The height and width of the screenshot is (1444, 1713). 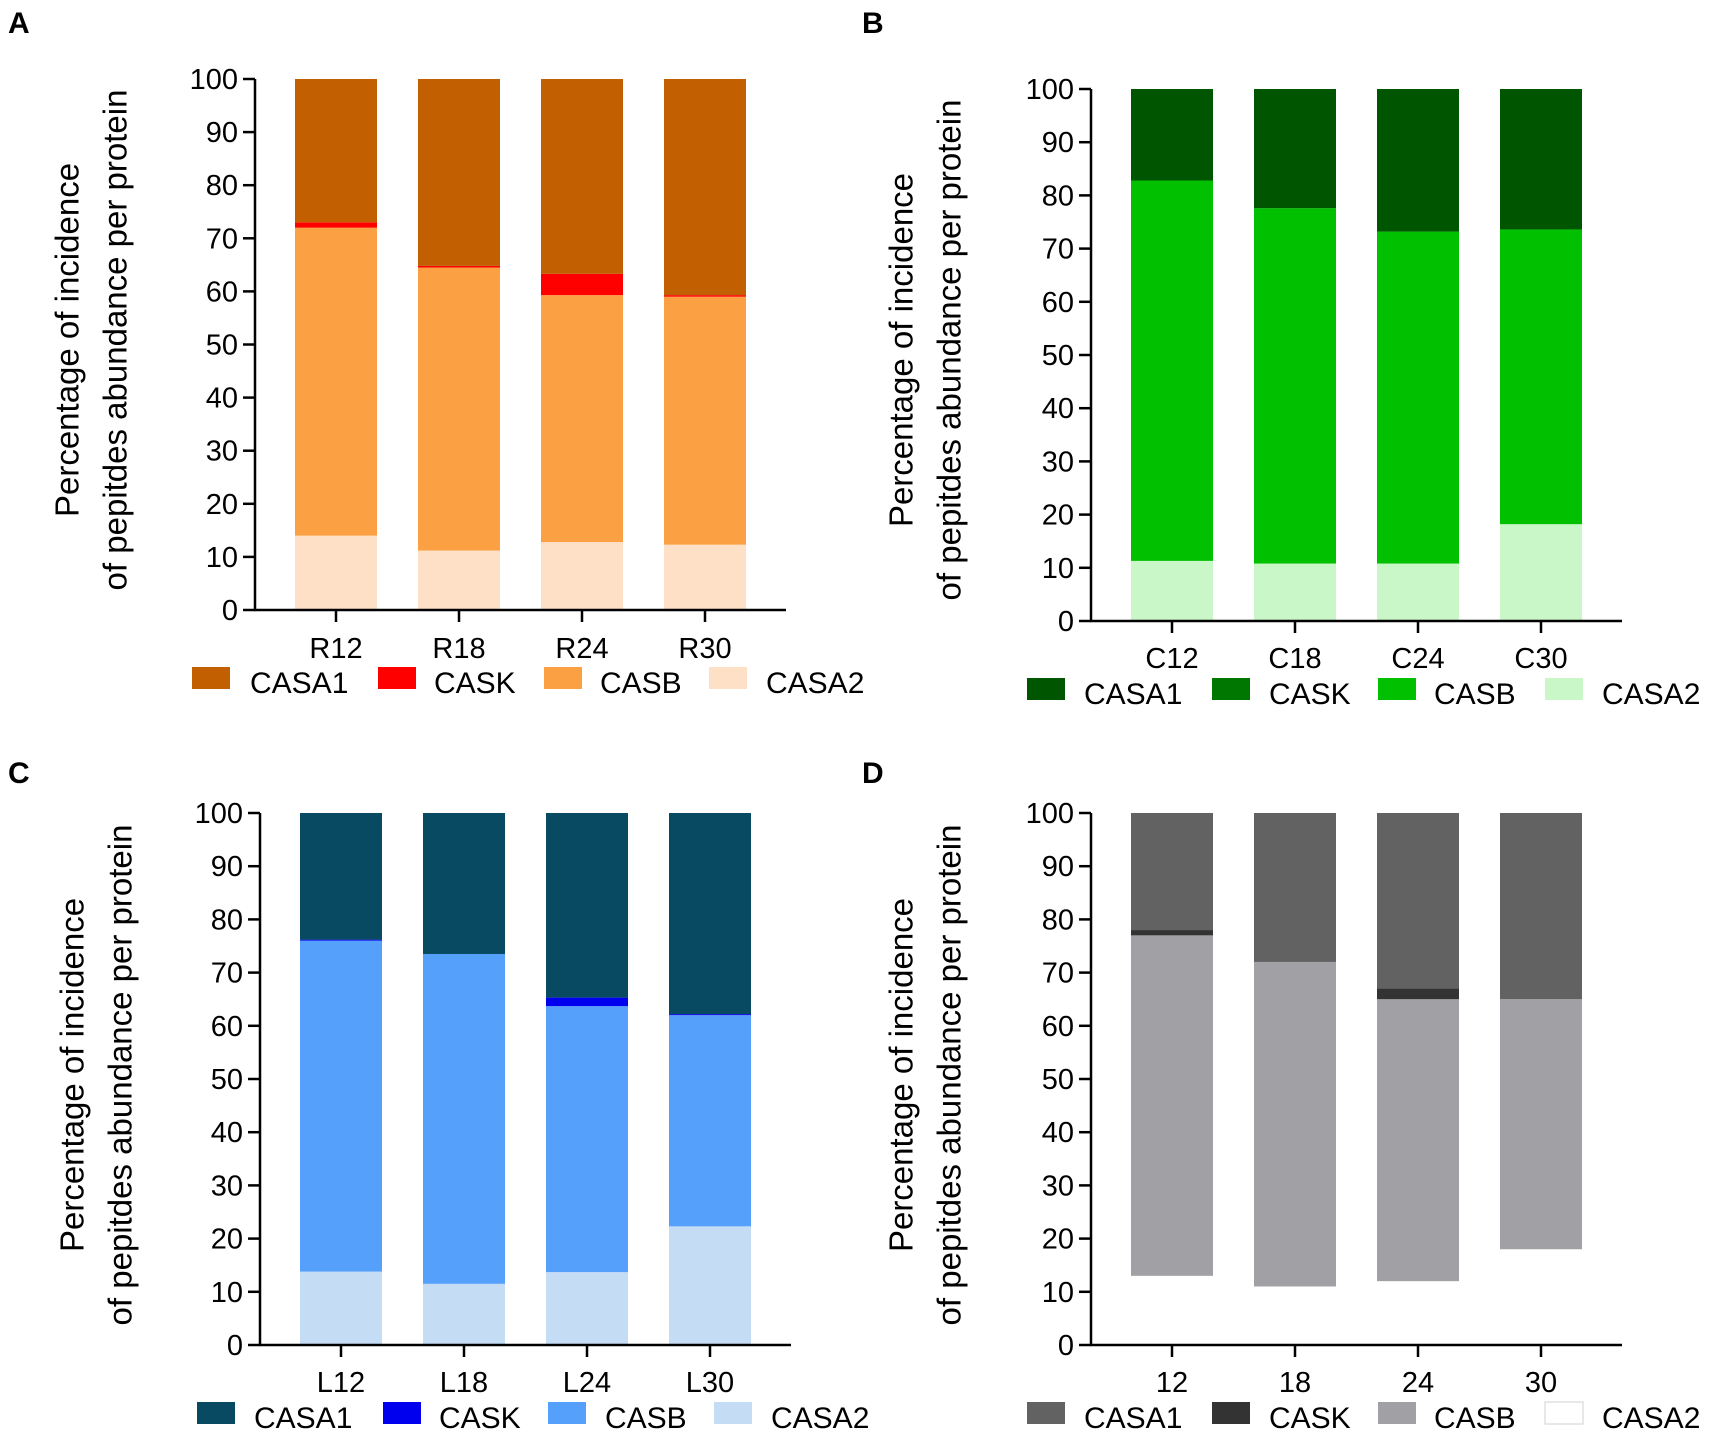 What do you see at coordinates (459, 580) in the screenshot?
I see `bar-segment-casa2-r18` at bounding box center [459, 580].